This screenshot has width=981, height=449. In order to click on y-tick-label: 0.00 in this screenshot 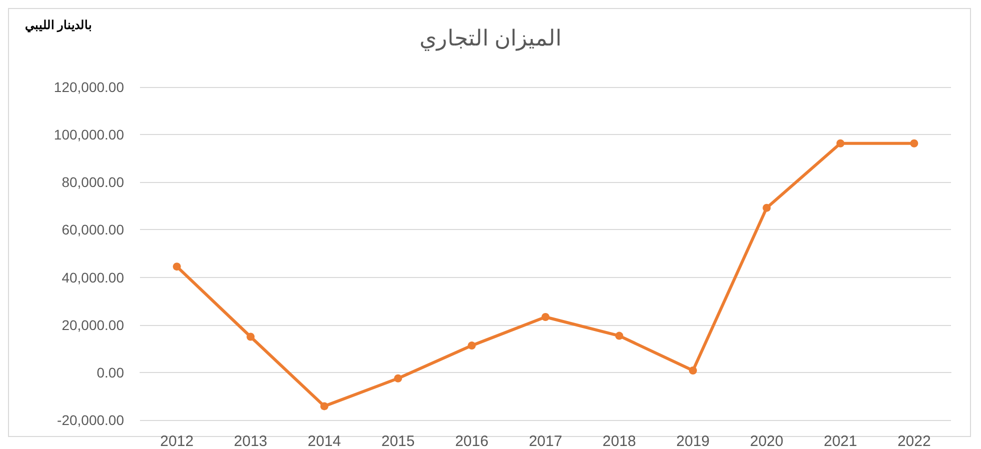, I will do `click(110, 372)`.